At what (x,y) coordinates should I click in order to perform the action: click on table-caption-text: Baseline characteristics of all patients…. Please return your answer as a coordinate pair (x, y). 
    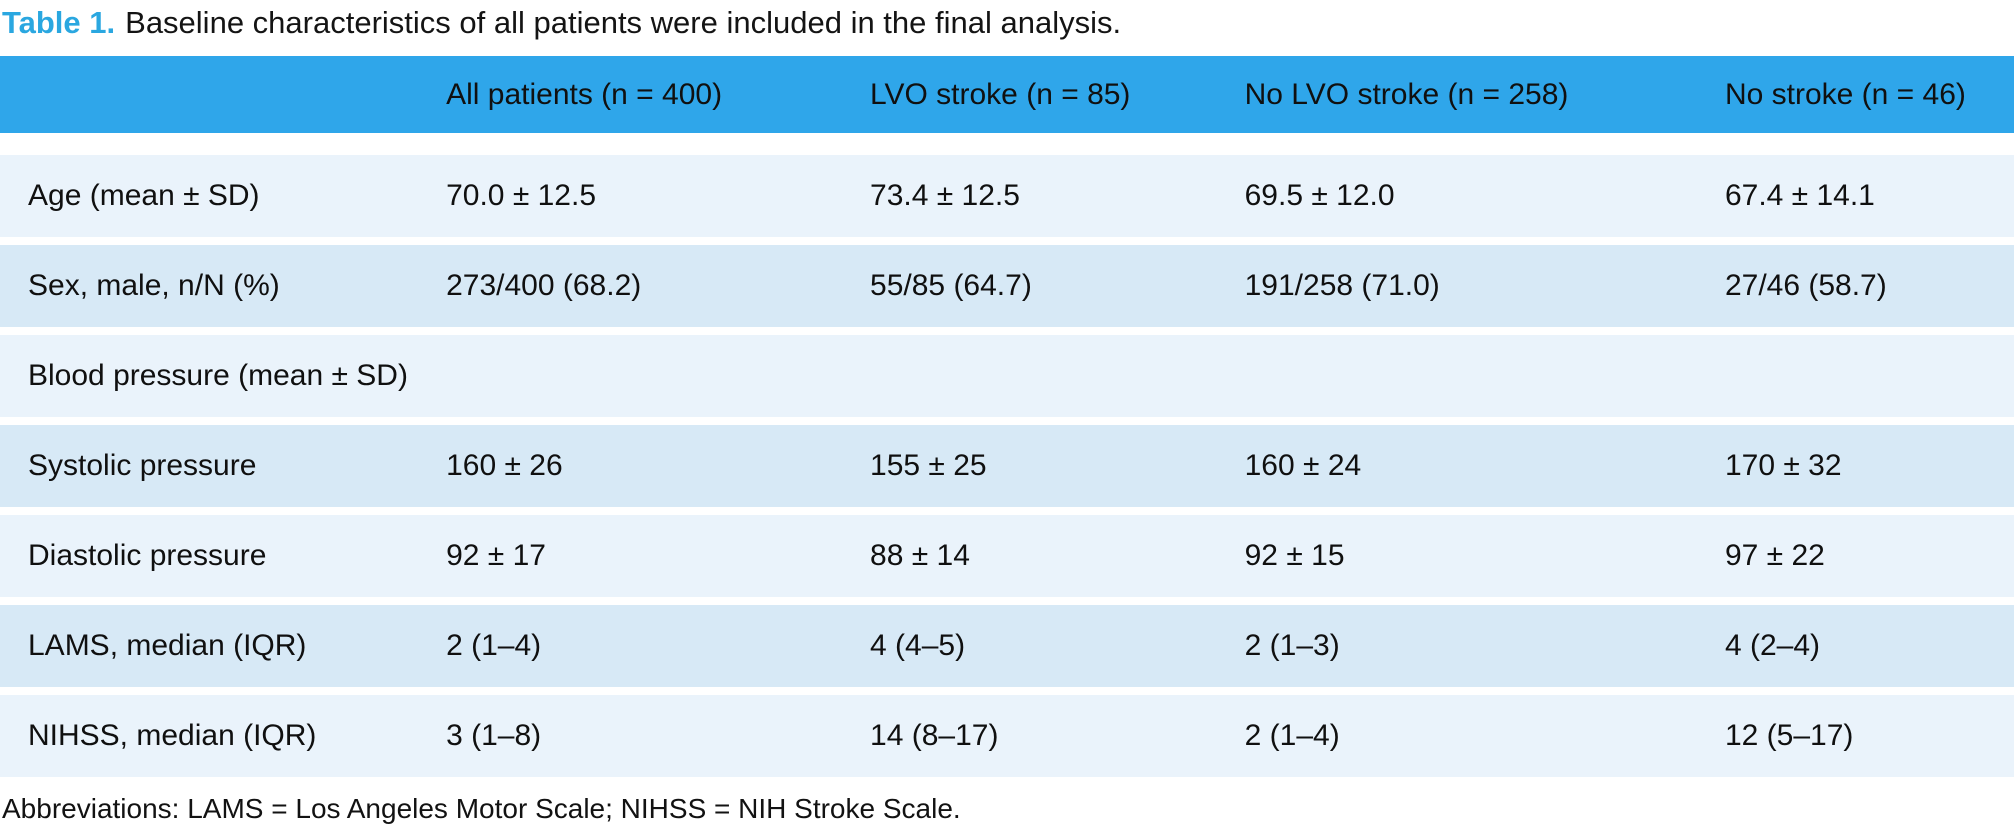
    Looking at the image, I should click on (623, 22).